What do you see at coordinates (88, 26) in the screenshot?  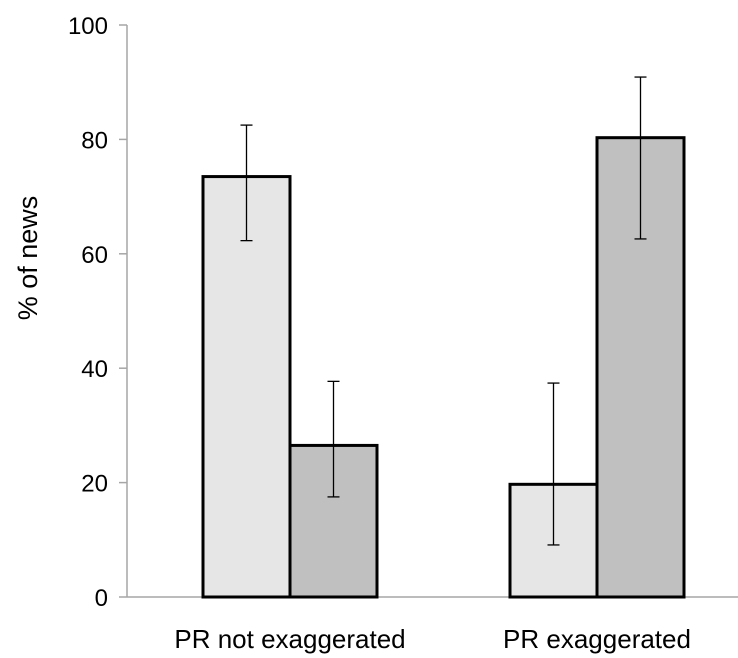 I see `y-tick-label: 100` at bounding box center [88, 26].